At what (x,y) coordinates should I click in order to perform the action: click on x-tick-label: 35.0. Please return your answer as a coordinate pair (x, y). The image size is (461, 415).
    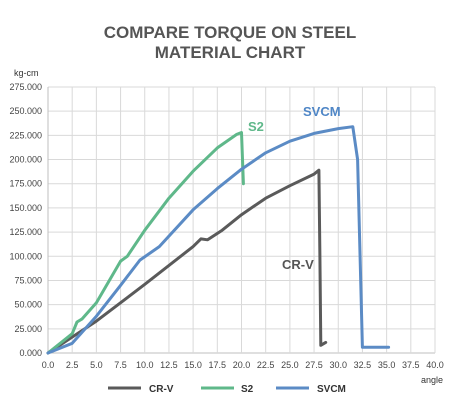
    Looking at the image, I should click on (387, 365).